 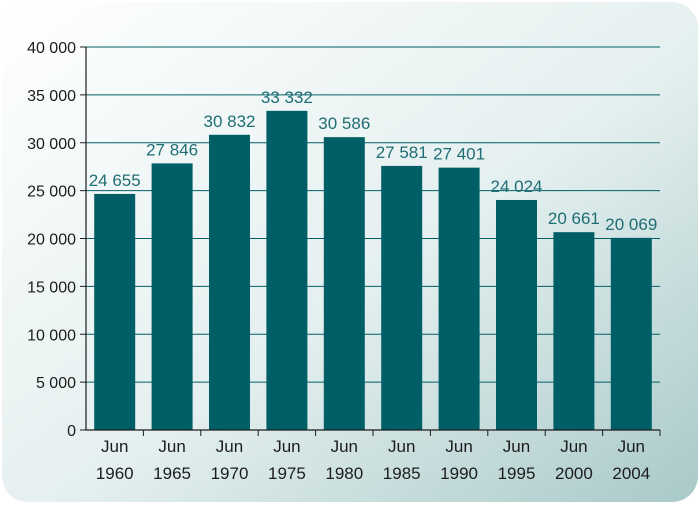 What do you see at coordinates (51, 335) in the screenshot?
I see `y-tick-label: 10 000` at bounding box center [51, 335].